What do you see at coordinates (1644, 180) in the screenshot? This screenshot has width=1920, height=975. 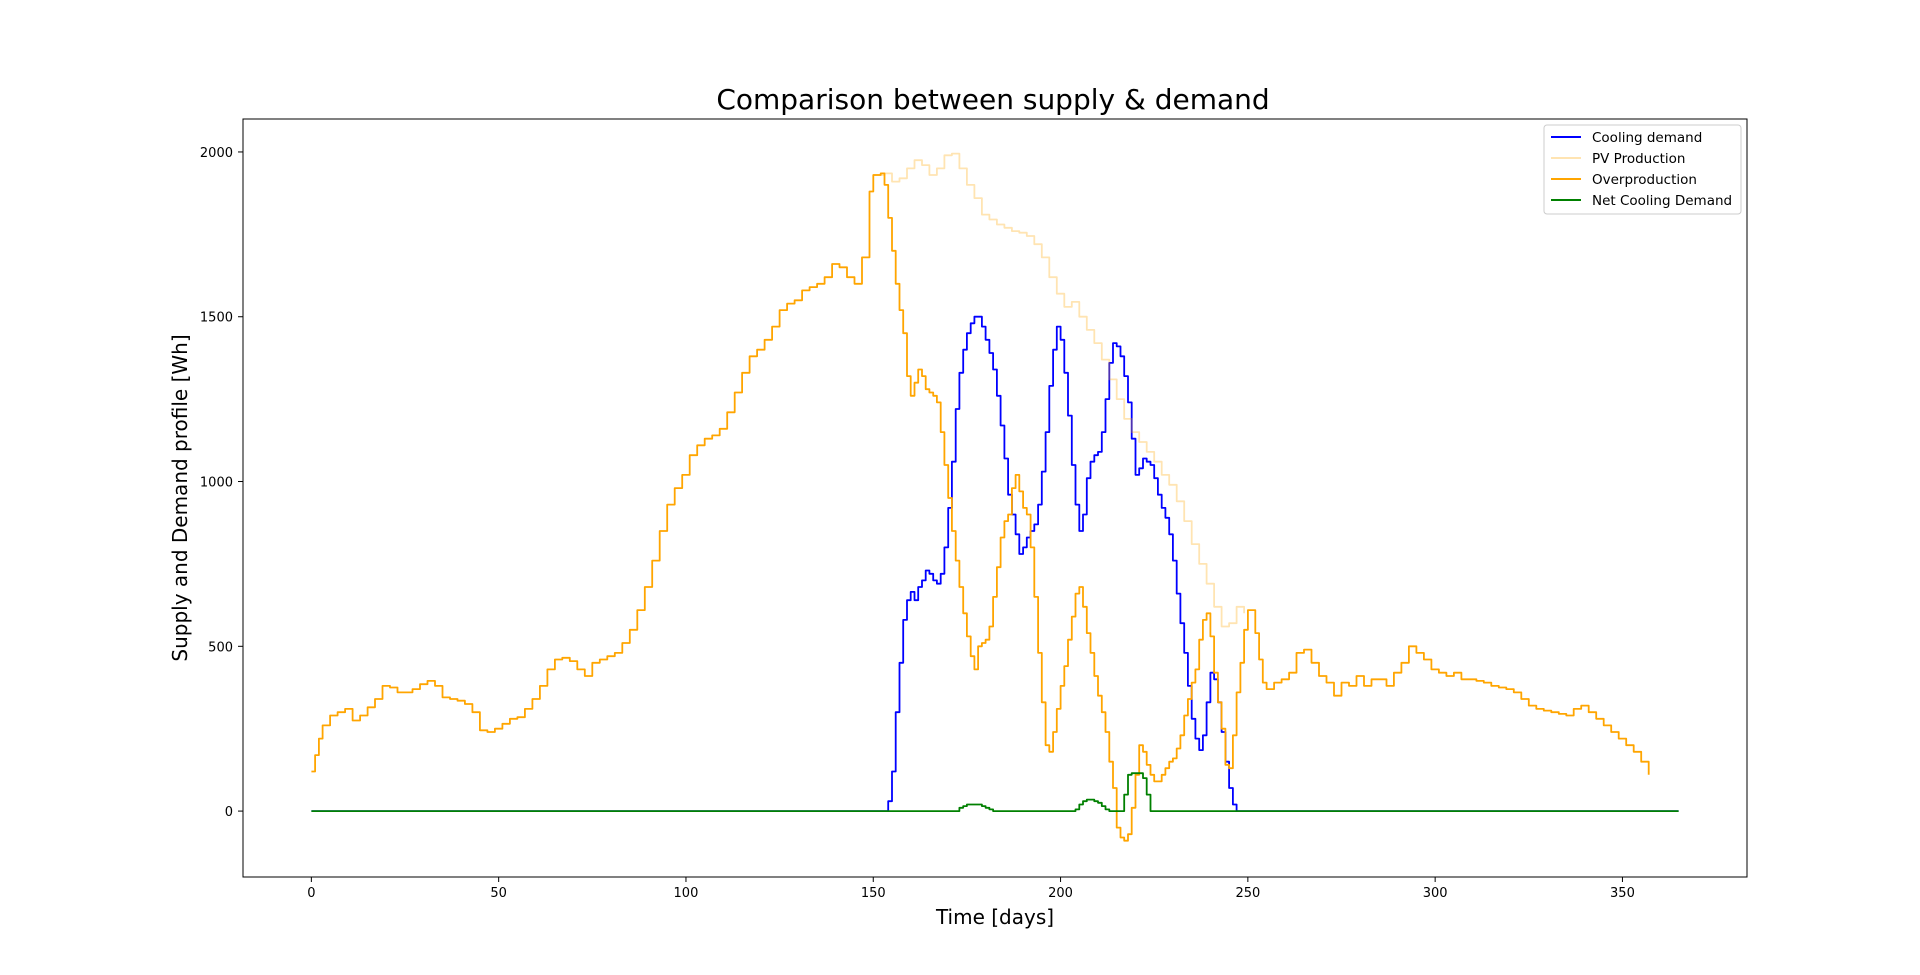 I see `legend-label-overproduction: Overproduction` at bounding box center [1644, 180].